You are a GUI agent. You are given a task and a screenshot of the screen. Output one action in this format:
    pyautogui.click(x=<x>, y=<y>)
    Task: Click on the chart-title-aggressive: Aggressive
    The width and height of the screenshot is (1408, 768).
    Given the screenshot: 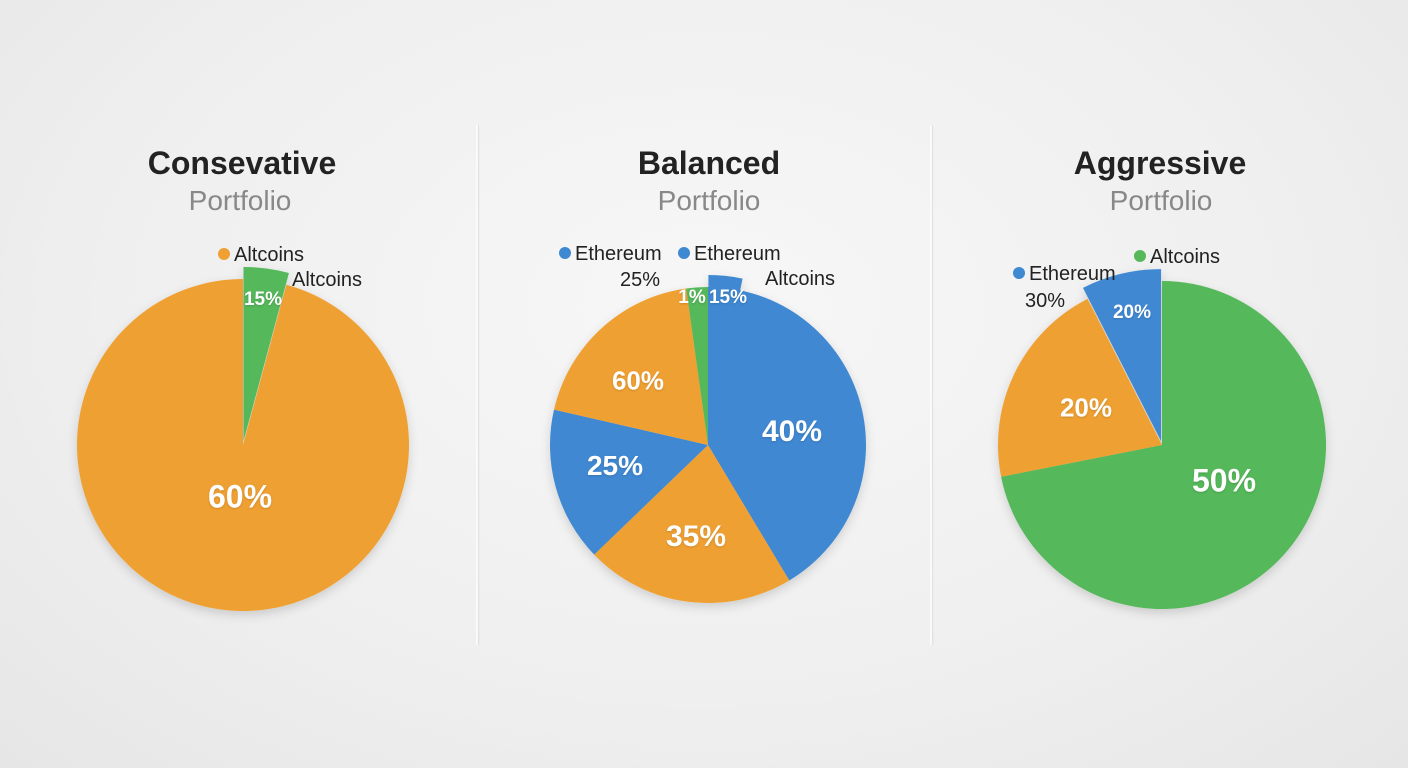 What is the action you would take?
    pyautogui.click(x=1160, y=163)
    